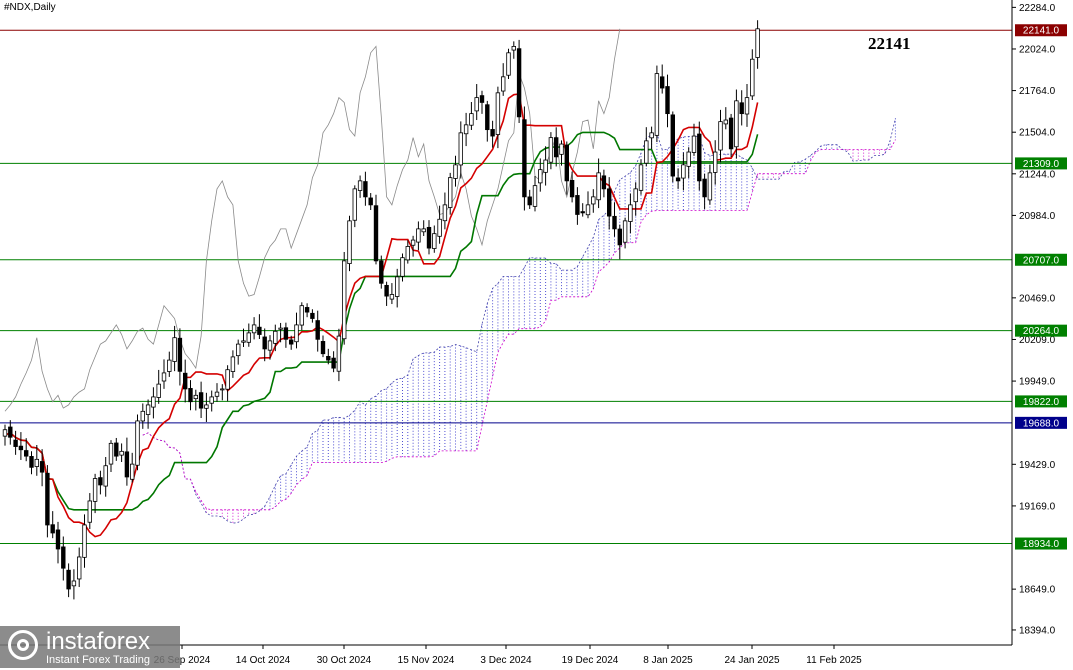 Image resolution: width=1073 pixels, height=670 pixels. Describe the element at coordinates (1037, 506) in the screenshot. I see `y-tick-label: 19169.0` at that location.